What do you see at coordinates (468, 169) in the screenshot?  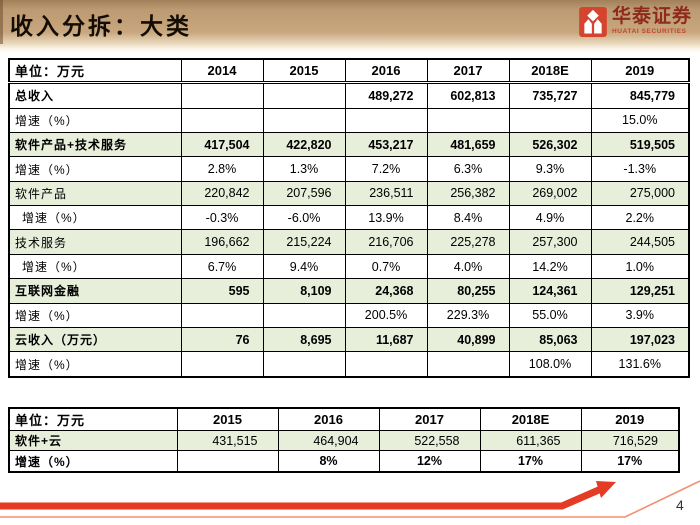 I see `cell-value: 6.3%` at bounding box center [468, 169].